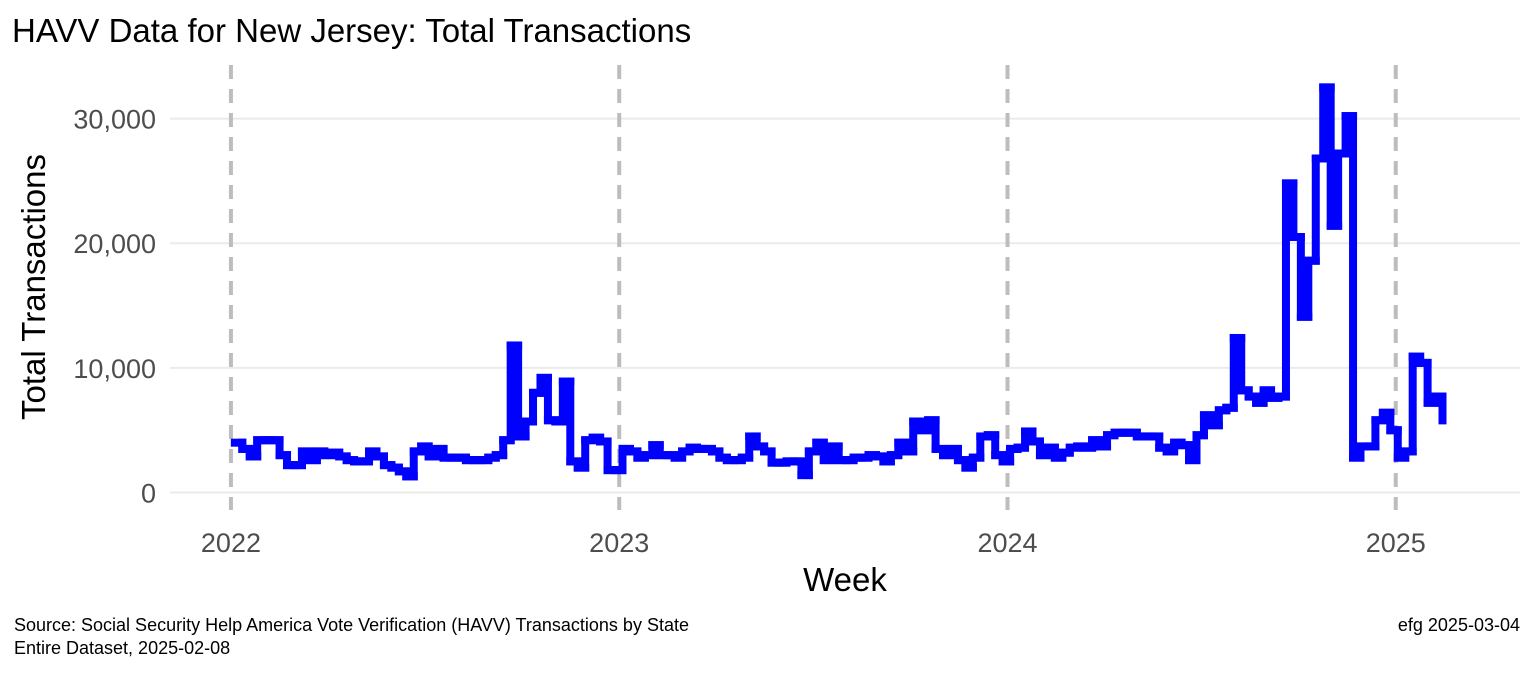 This screenshot has height=677, width=1536. What do you see at coordinates (1007, 543) in the screenshot?
I see `x-tick-label: 2024` at bounding box center [1007, 543].